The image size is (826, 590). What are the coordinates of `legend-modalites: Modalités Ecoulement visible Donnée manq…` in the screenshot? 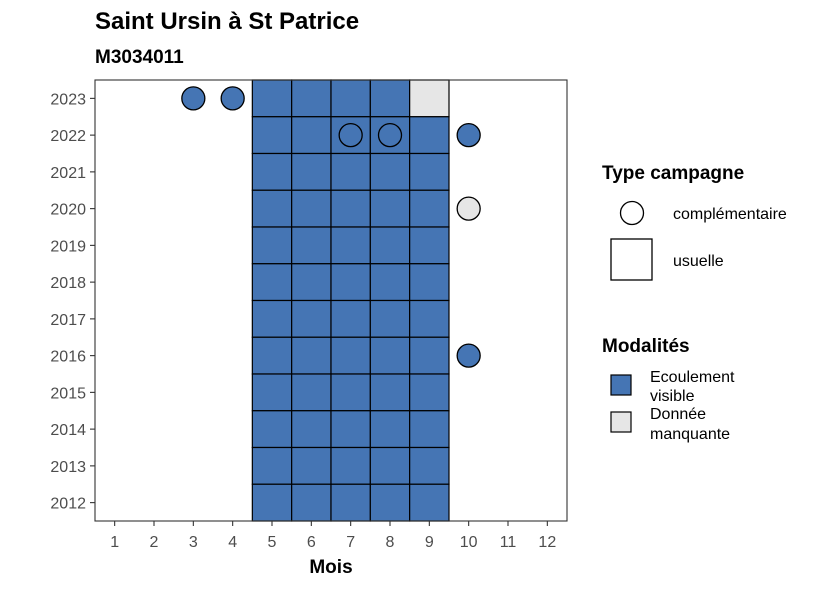 It's located at (668, 389).